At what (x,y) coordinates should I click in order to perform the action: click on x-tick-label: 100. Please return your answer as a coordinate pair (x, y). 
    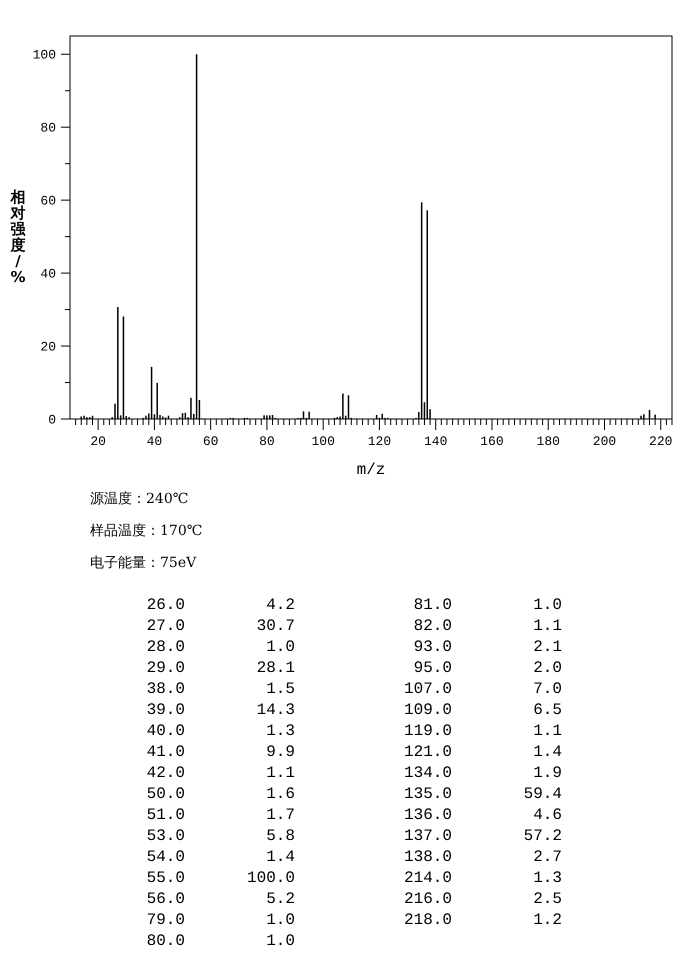
    Looking at the image, I should click on (323, 441).